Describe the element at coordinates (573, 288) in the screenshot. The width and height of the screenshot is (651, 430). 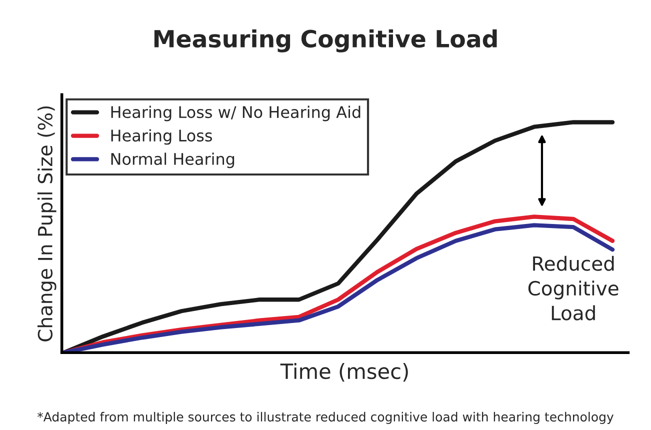
I see `annotation: Reduced Cognitive Load` at that location.